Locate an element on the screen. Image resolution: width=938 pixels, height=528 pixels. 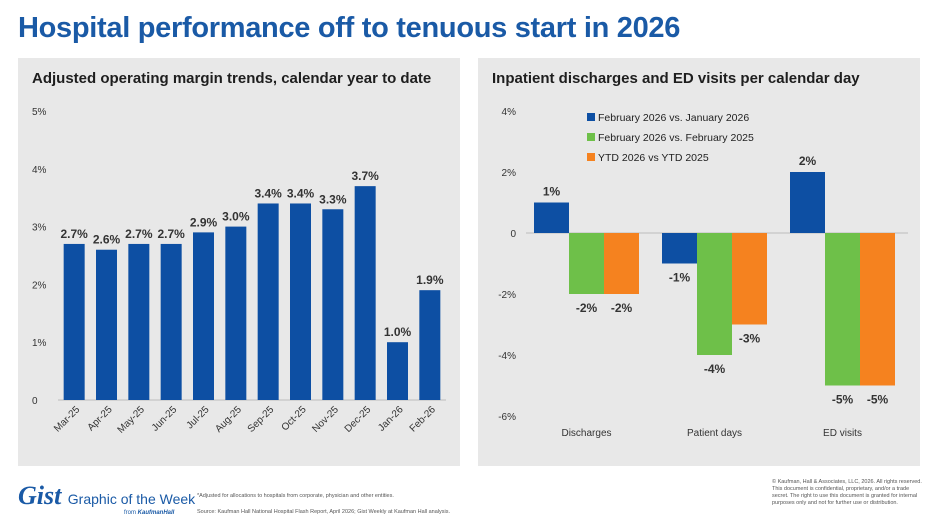
gist-wordmark: Gist is located at coordinates (40, 495).